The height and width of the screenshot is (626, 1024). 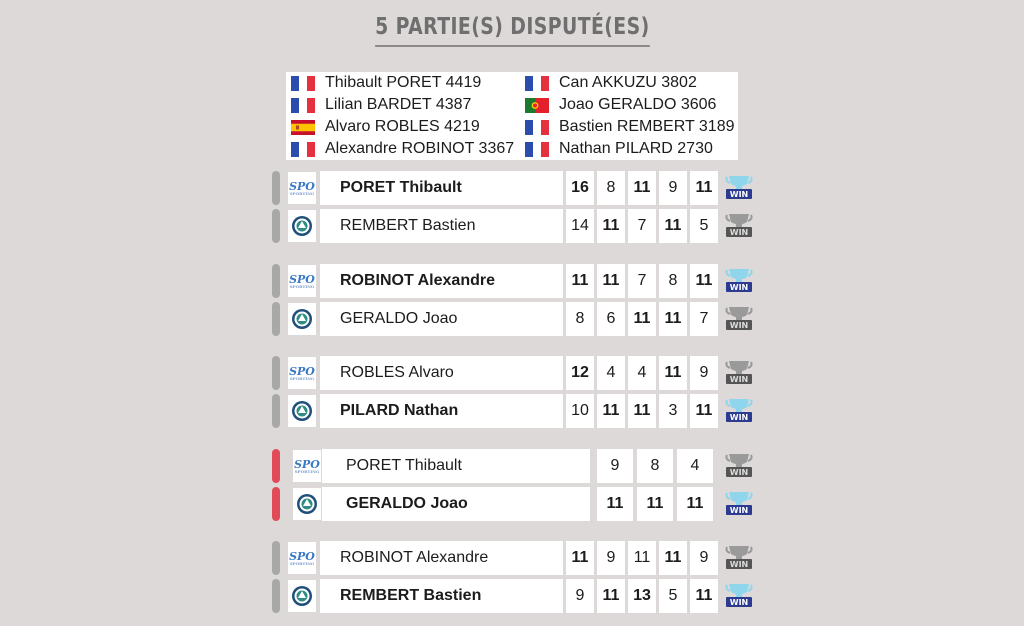 I want to click on roster-entry: Alvaro ROBLES 4219, so click(x=403, y=127).